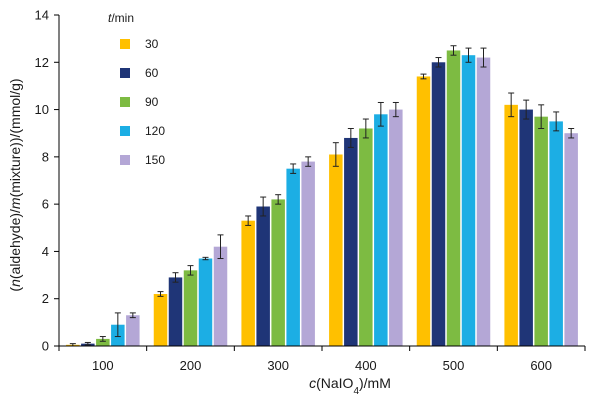 The image size is (599, 397). I want to click on y-tick-label: 6, so click(45, 204).